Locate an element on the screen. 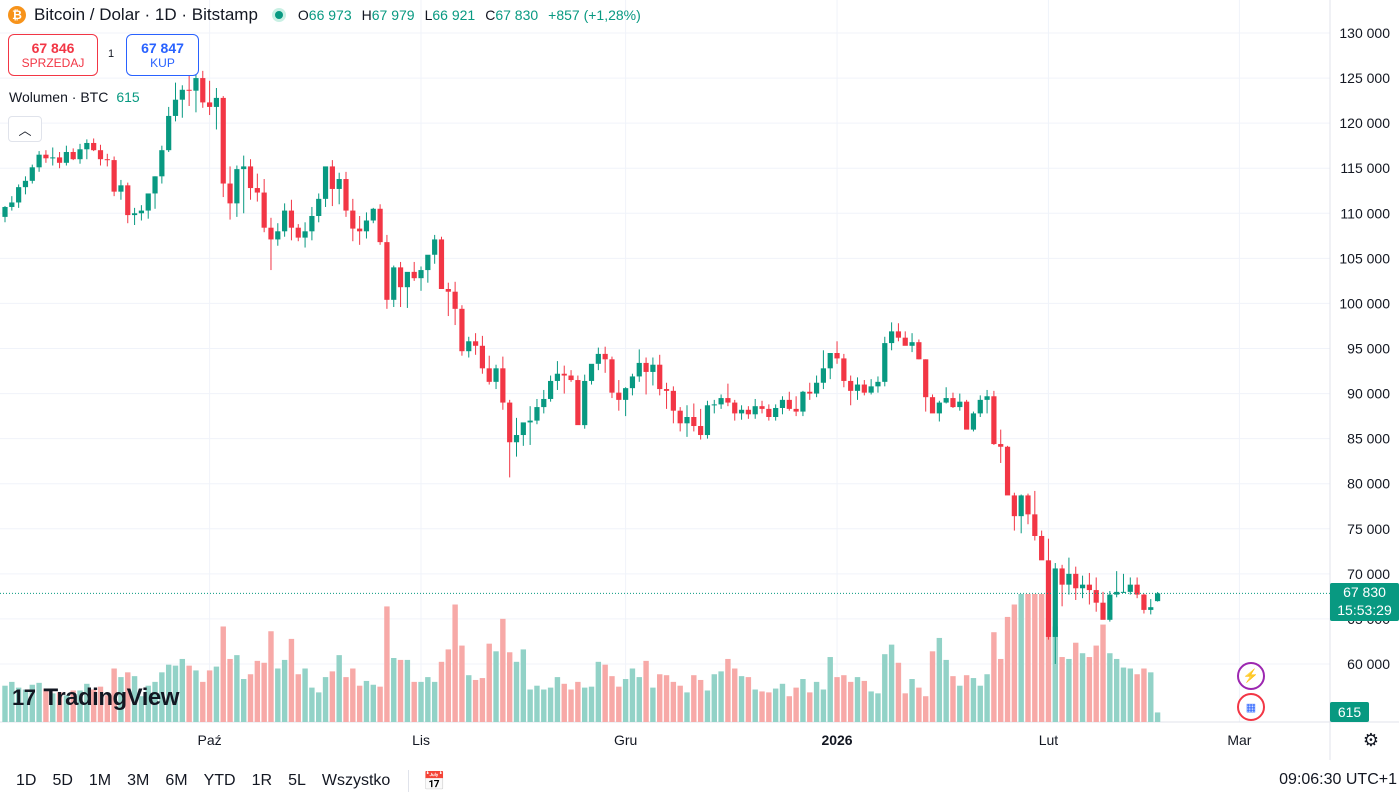  time-tick-label: Mar is located at coordinates (1239, 740).